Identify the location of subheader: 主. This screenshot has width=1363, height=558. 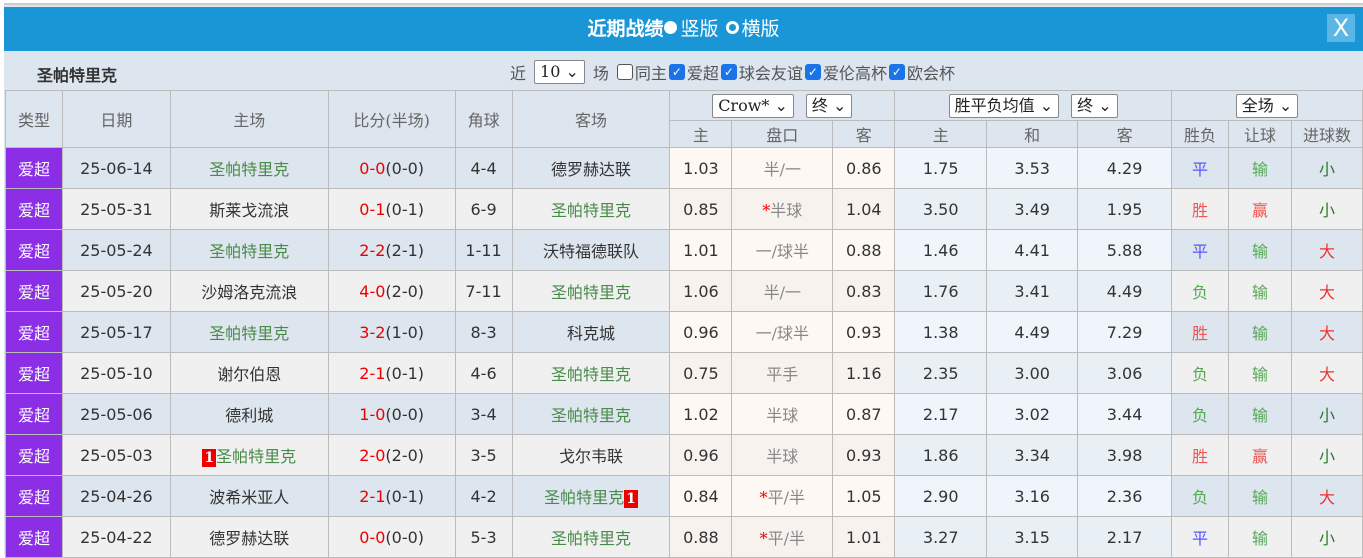
(701, 134).